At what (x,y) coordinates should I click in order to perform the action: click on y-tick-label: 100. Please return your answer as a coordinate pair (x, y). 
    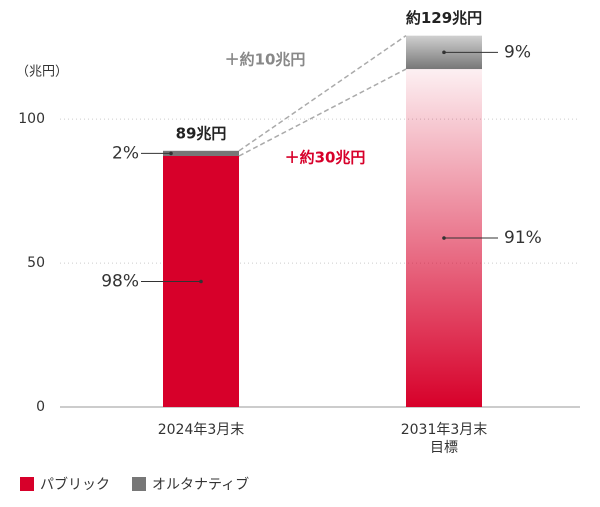
    Looking at the image, I should click on (31, 119).